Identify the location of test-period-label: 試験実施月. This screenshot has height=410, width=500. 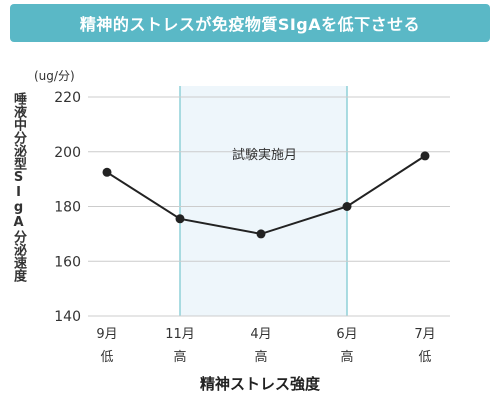
(264, 155).